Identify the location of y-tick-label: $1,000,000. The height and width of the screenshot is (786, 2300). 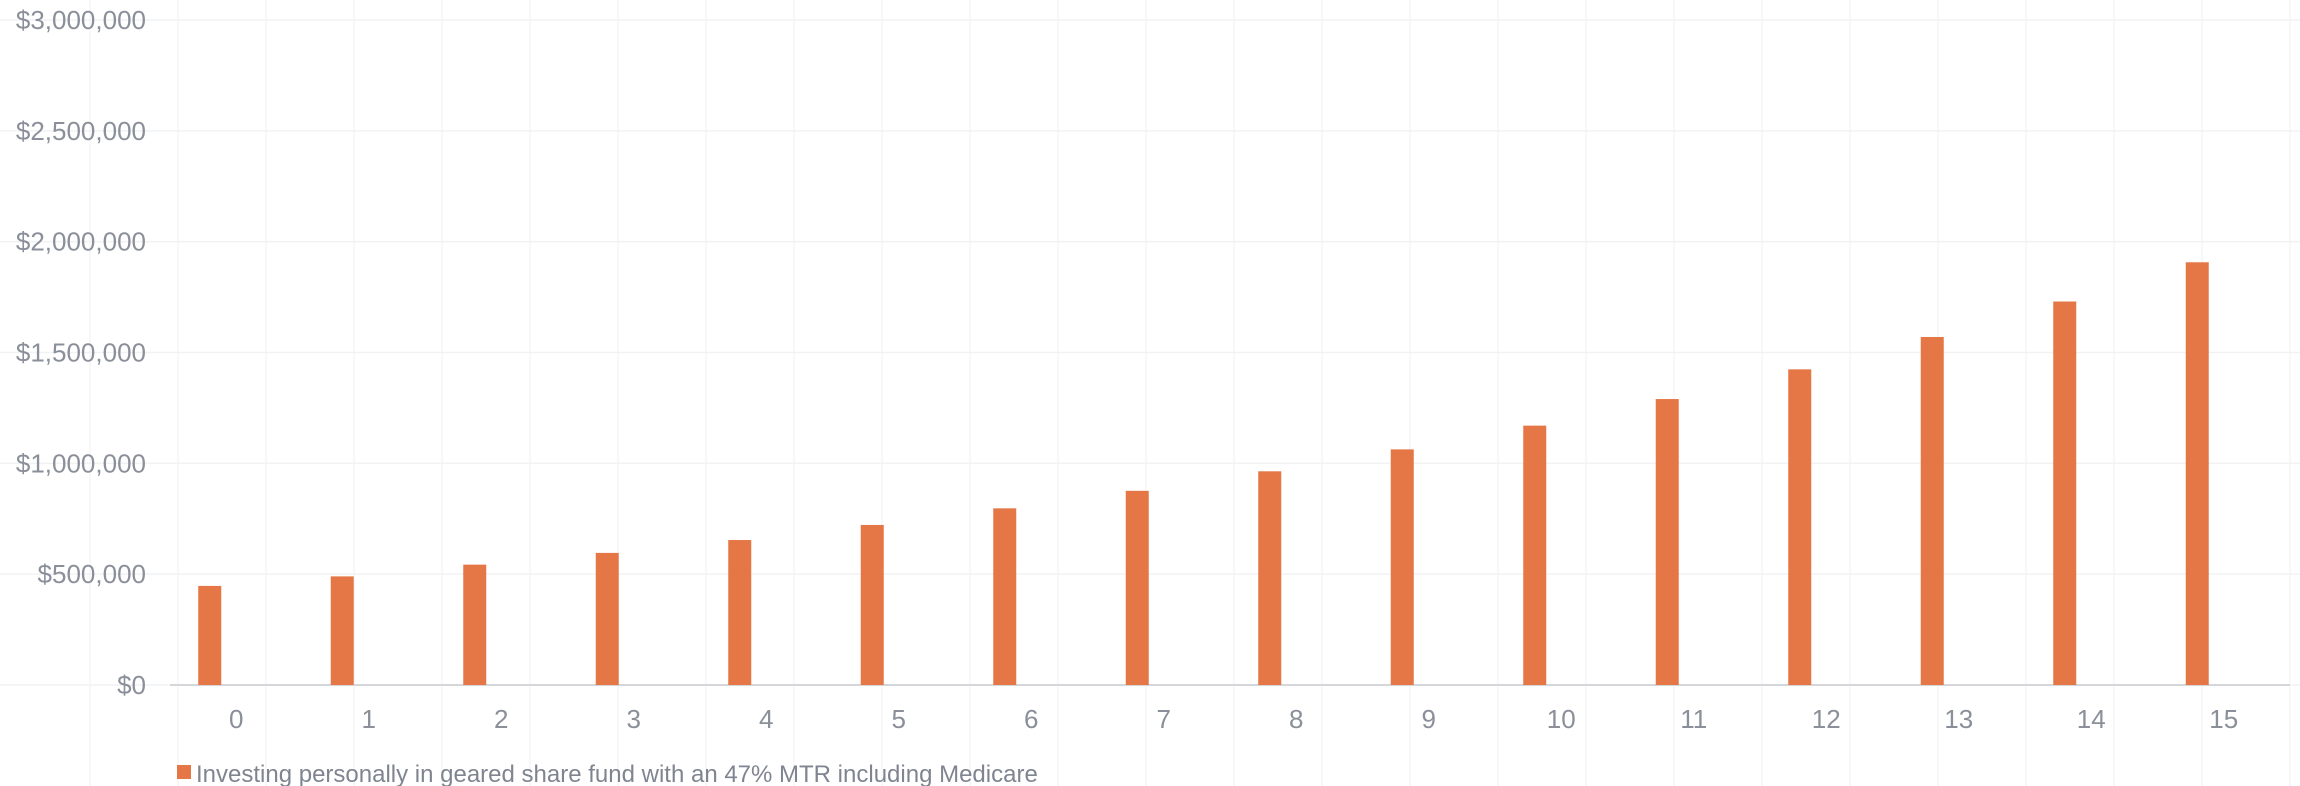
(81, 463).